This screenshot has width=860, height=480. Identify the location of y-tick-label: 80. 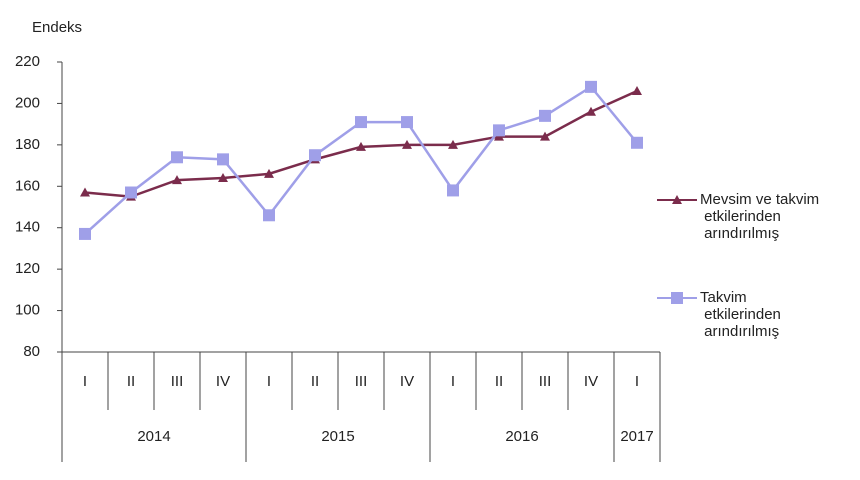
(31, 351).